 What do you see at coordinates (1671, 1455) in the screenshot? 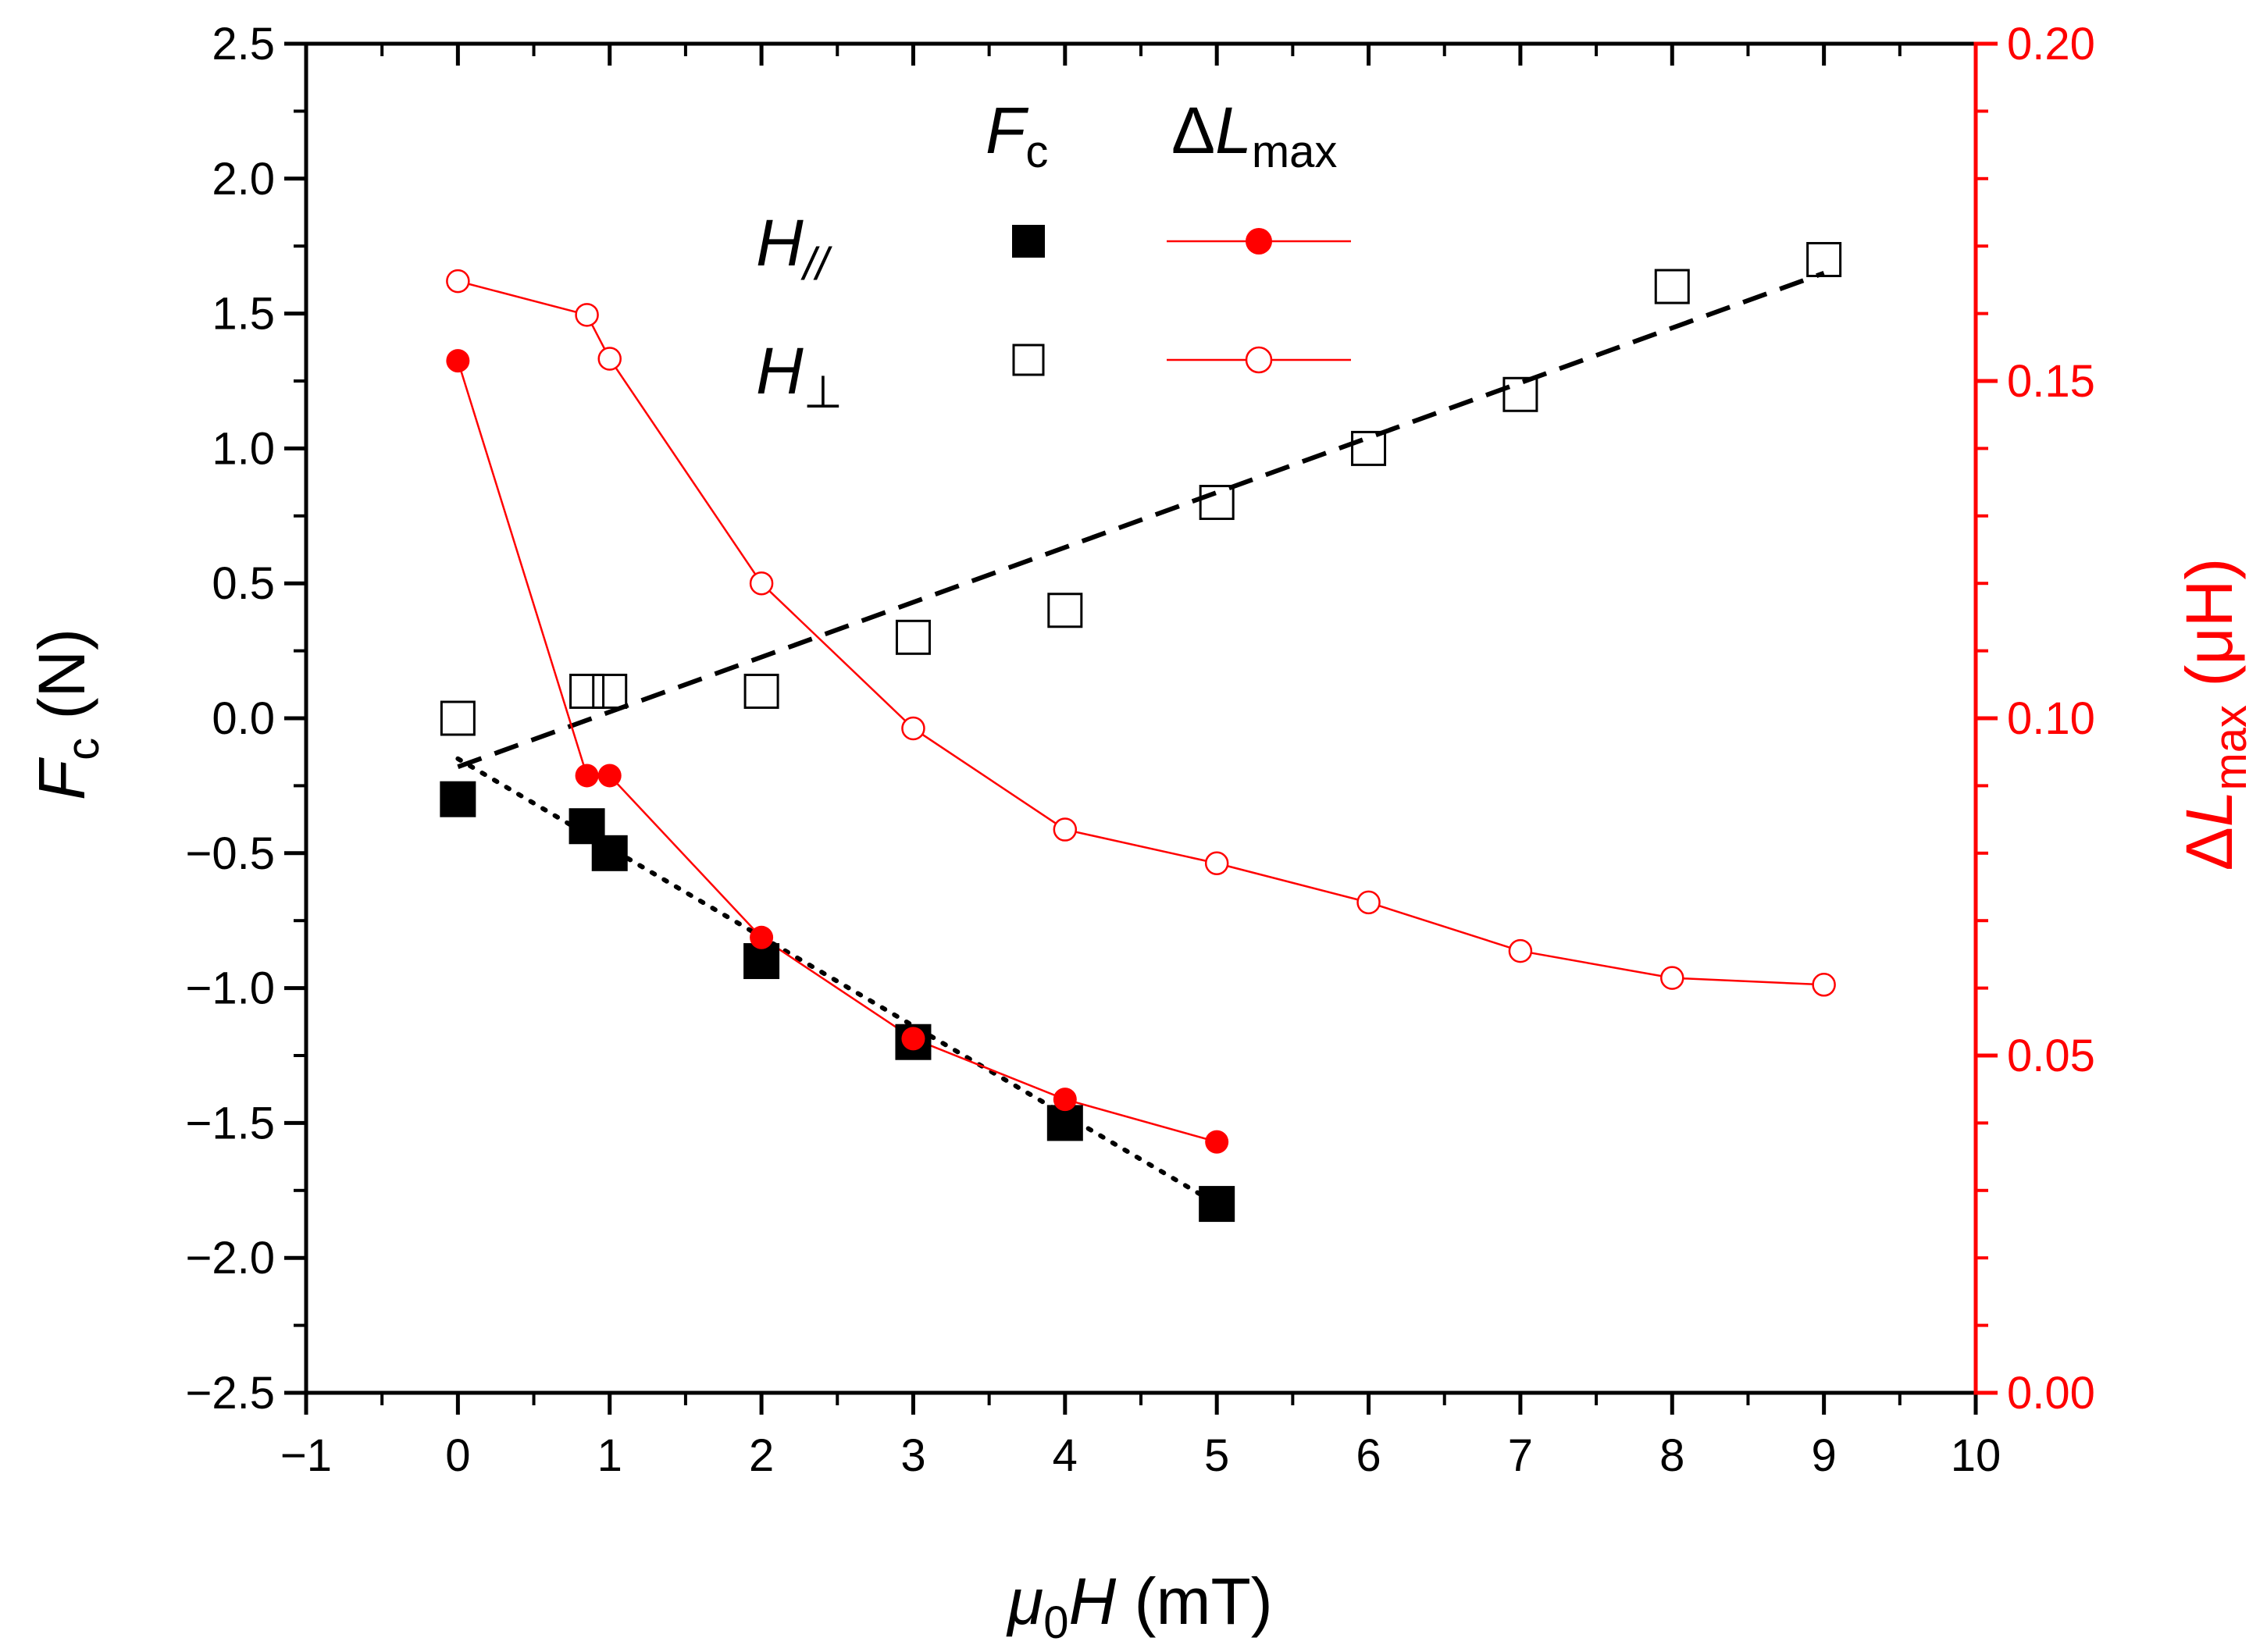
I see `x-tick-label: 8` at bounding box center [1671, 1455].